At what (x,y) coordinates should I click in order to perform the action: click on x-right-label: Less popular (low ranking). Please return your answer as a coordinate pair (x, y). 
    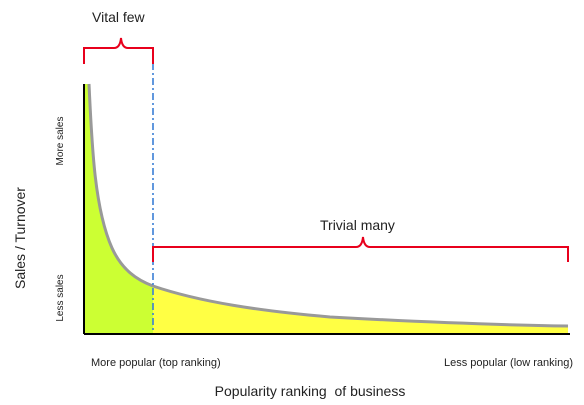
    Looking at the image, I should click on (508, 363).